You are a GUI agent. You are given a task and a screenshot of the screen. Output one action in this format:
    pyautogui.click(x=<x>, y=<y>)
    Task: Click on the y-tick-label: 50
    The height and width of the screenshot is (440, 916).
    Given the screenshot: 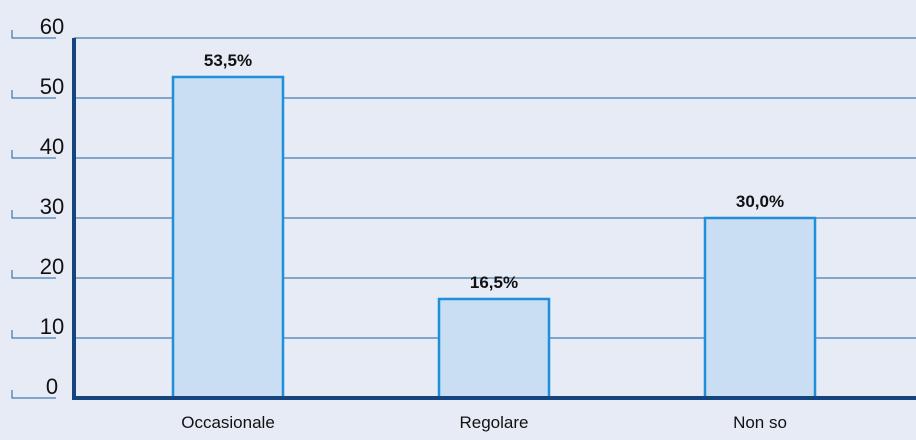 What is the action you would take?
    pyautogui.click(x=52, y=86)
    